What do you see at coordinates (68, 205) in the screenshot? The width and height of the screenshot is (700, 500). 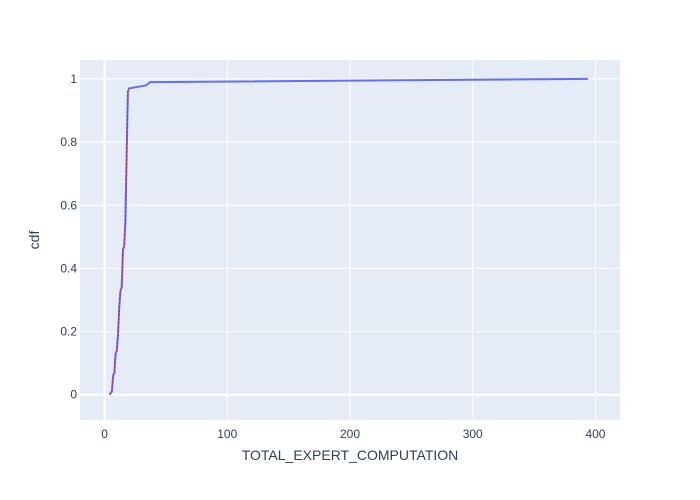 I see `y-tick-label: 0.6` at bounding box center [68, 205].